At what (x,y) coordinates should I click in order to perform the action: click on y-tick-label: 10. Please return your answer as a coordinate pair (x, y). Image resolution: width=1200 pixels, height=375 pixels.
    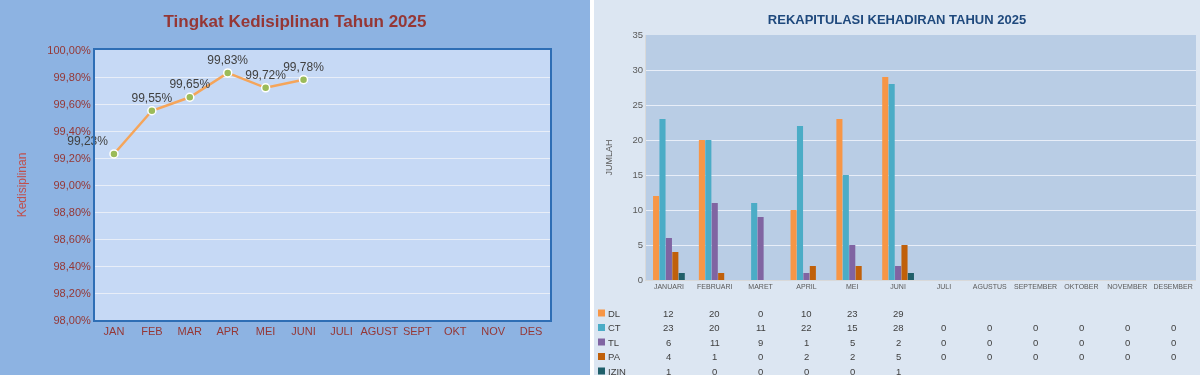
    Looking at the image, I should click on (638, 210).